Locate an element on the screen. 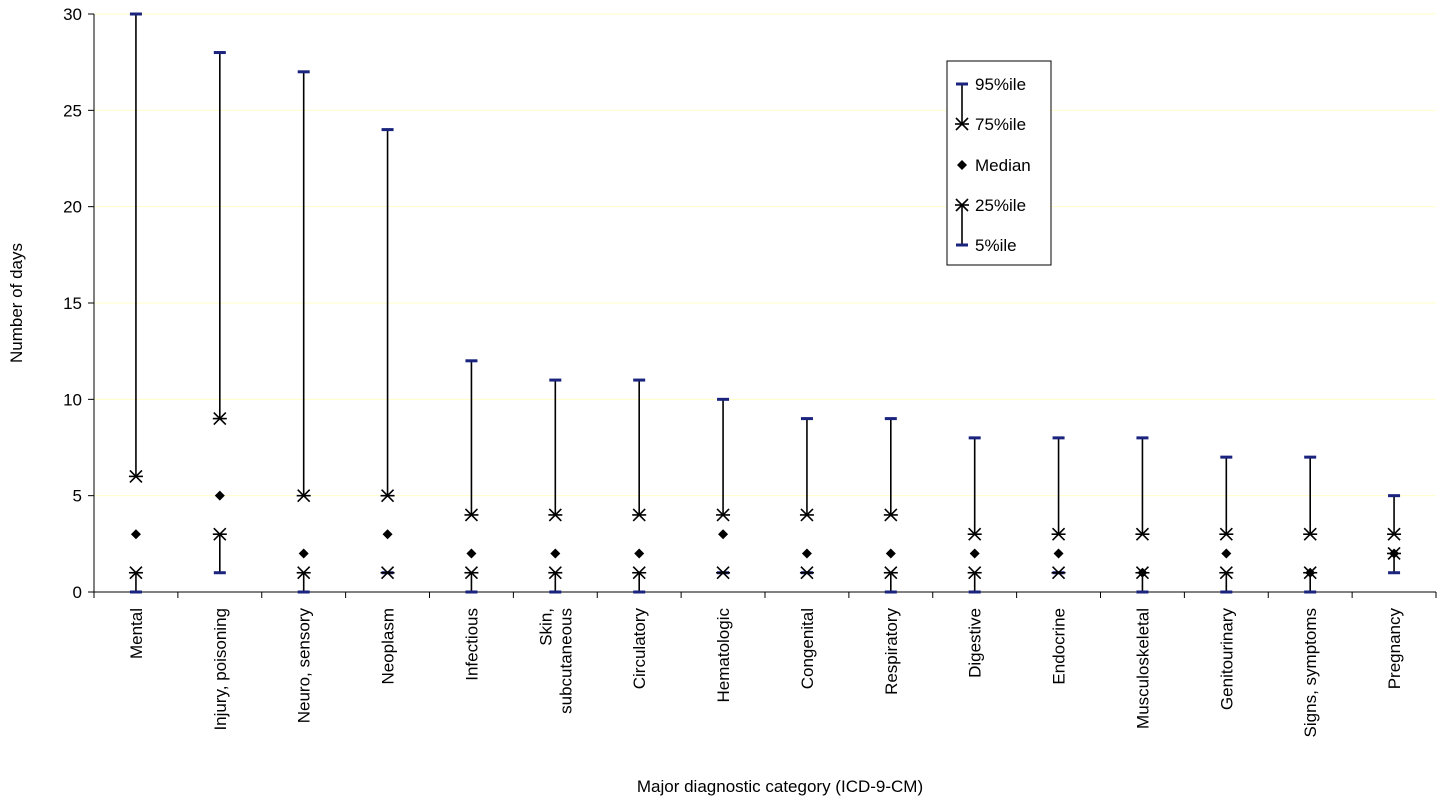 The height and width of the screenshot is (803, 1443). legend: 95%ile 75%ile Median 25%ile 5%ile is located at coordinates (999, 163).